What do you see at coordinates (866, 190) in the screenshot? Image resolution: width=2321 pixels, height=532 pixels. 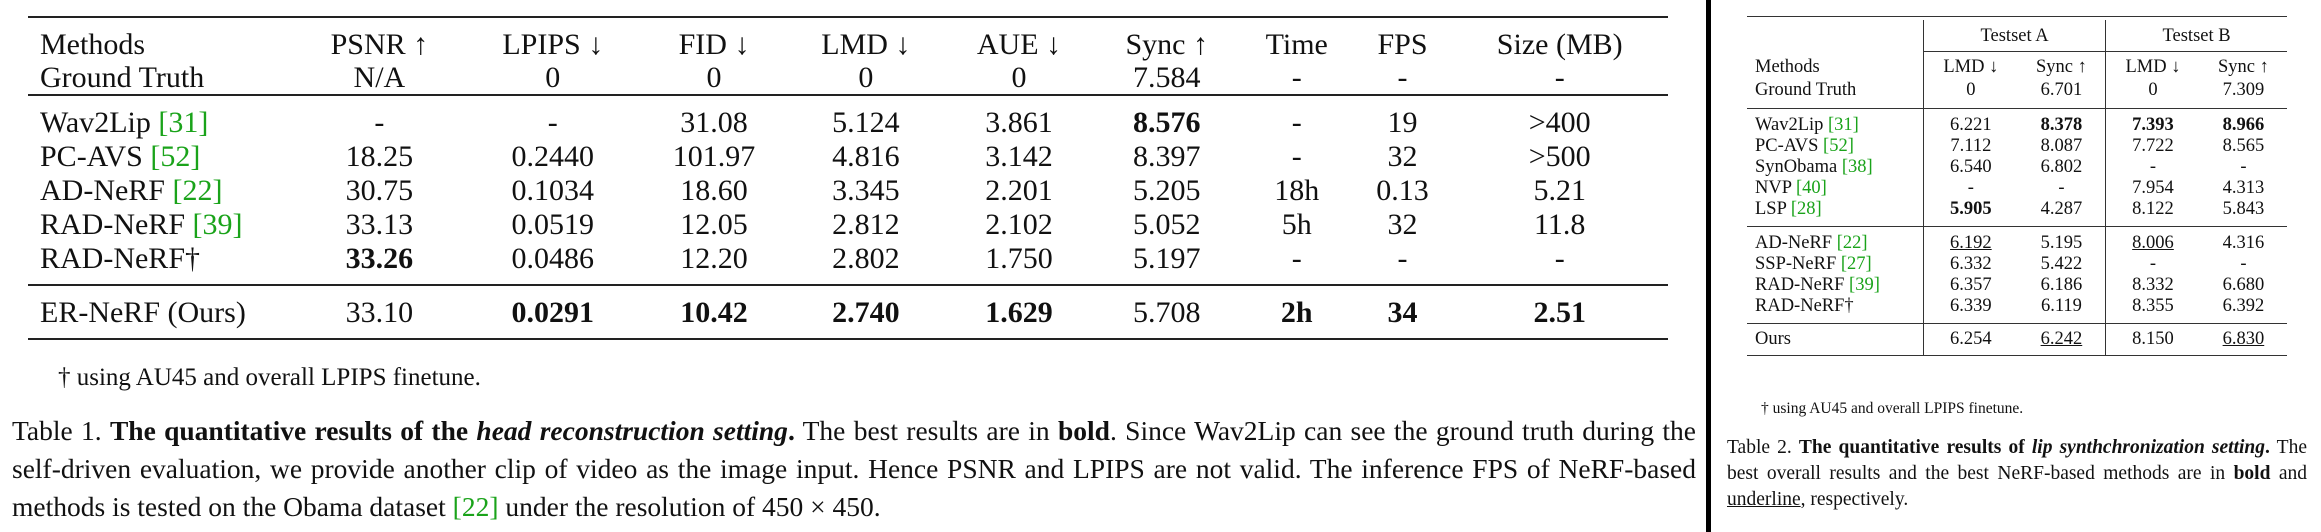 I see `cell: 3.345` at bounding box center [866, 190].